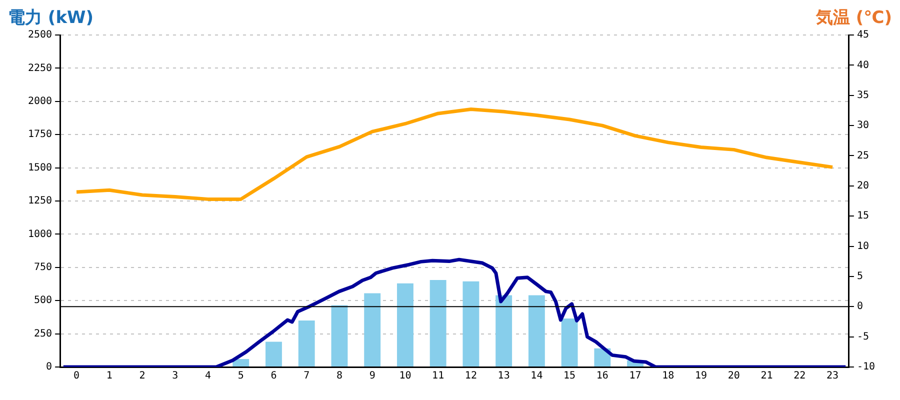 Image resolution: width=900 pixels, height=400 pixels. What do you see at coordinates (40, 201) in the screenshot?
I see `y-tick-label: 1250` at bounding box center [40, 201].